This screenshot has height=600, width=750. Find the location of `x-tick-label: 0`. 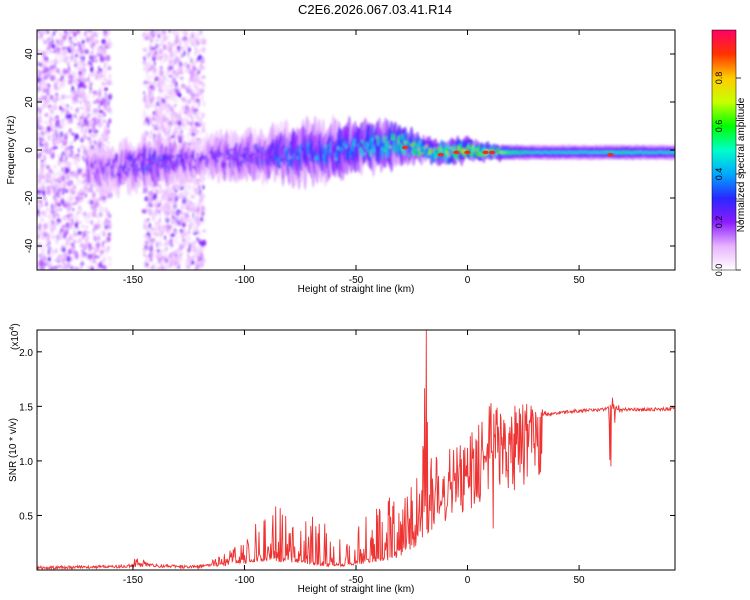

x-tick-label: 0 is located at coordinates (468, 580).